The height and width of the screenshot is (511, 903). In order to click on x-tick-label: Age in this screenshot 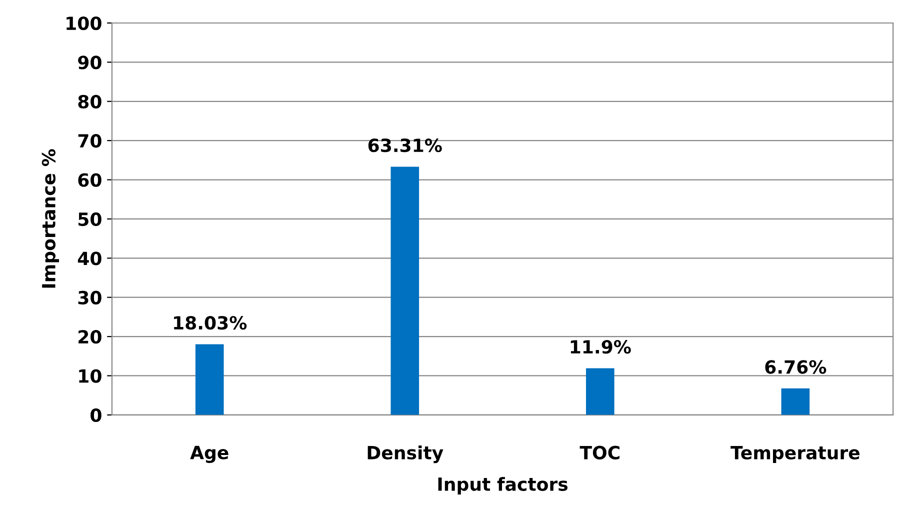, I will do `click(209, 454)`.